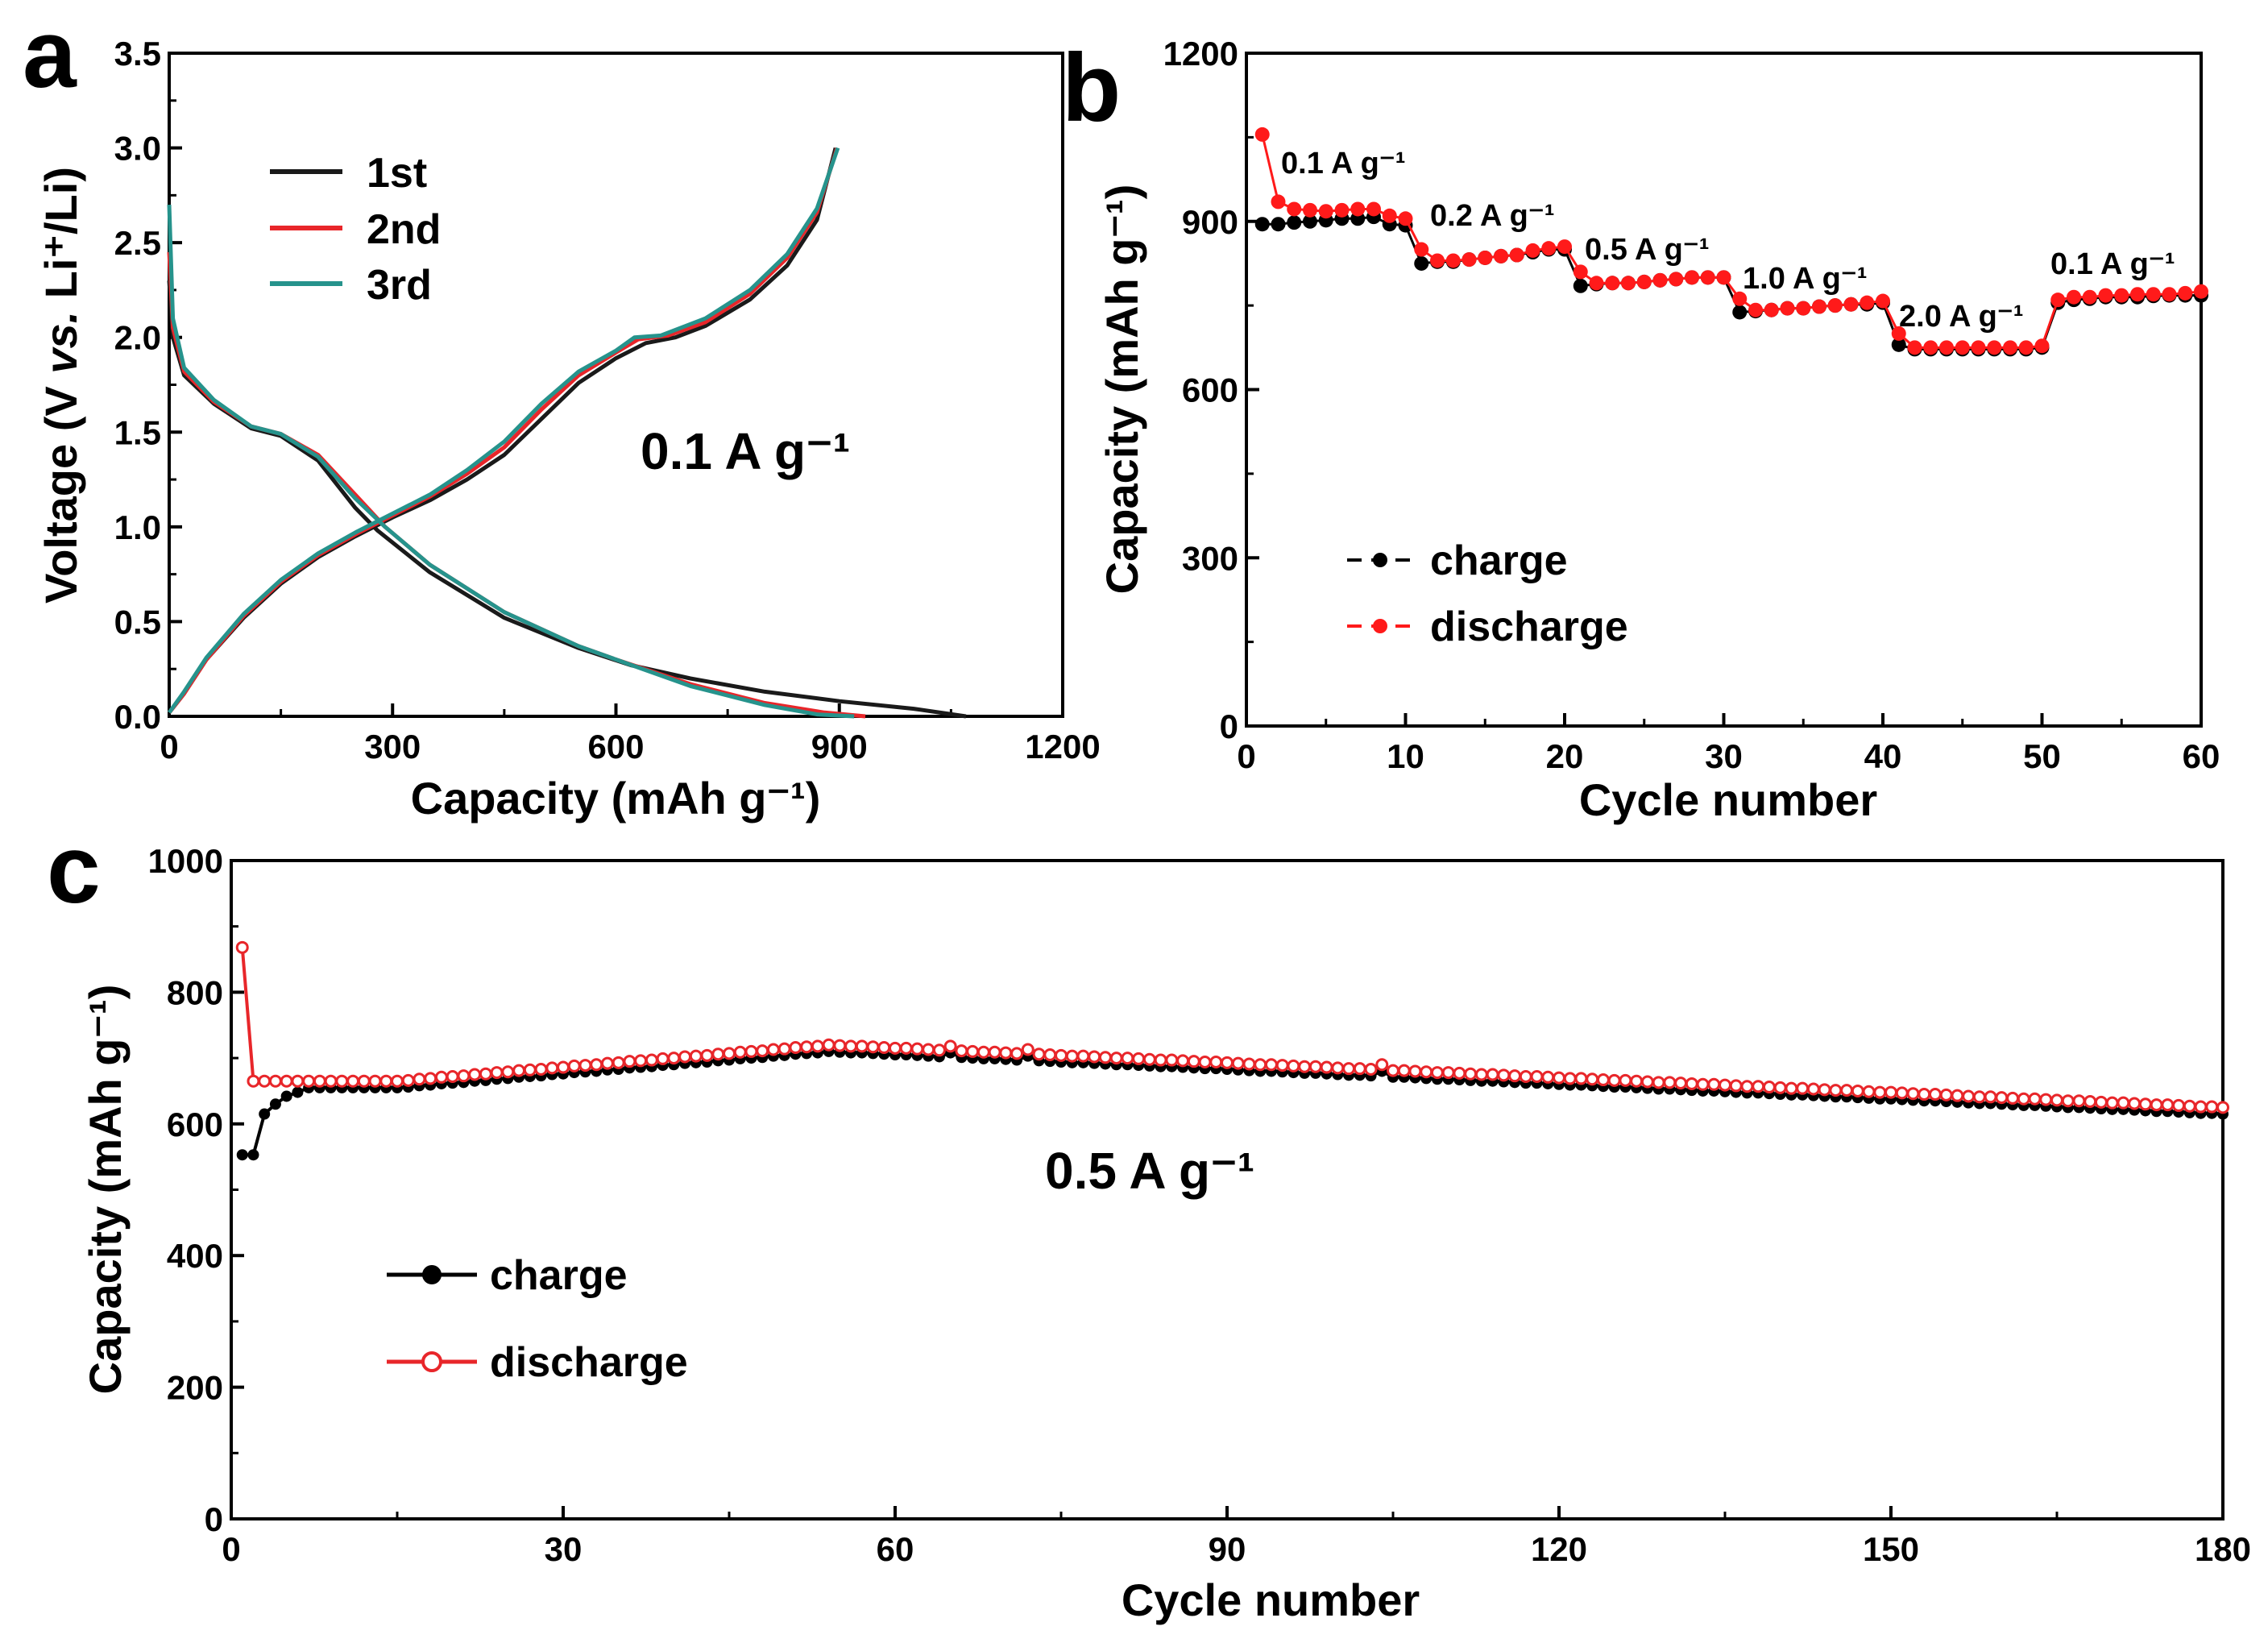  Describe the element at coordinates (60, 385) in the screenshot. I see `y-axis-title-a: Voltage (V vs. Li⁺/Li)` at that location.